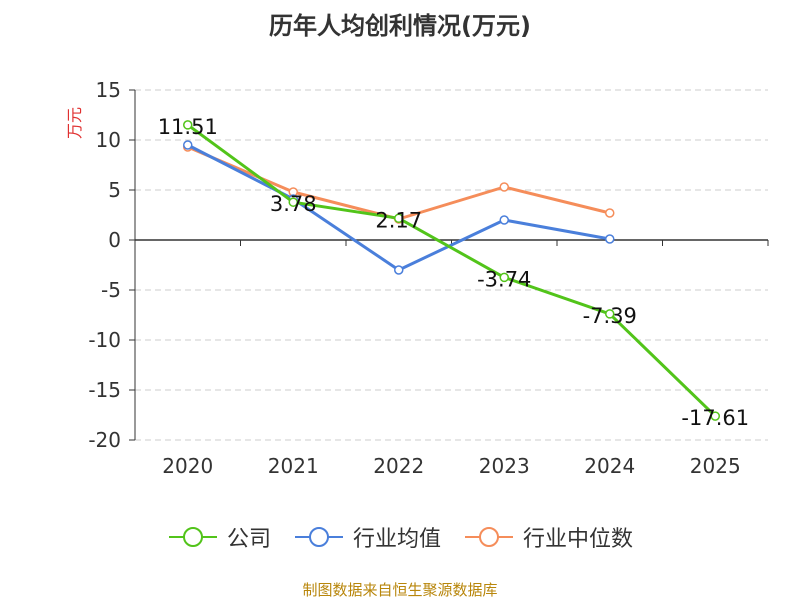 The image size is (800, 600). I want to click on legend-label-industry-median: 行业中位数, so click(578, 539).